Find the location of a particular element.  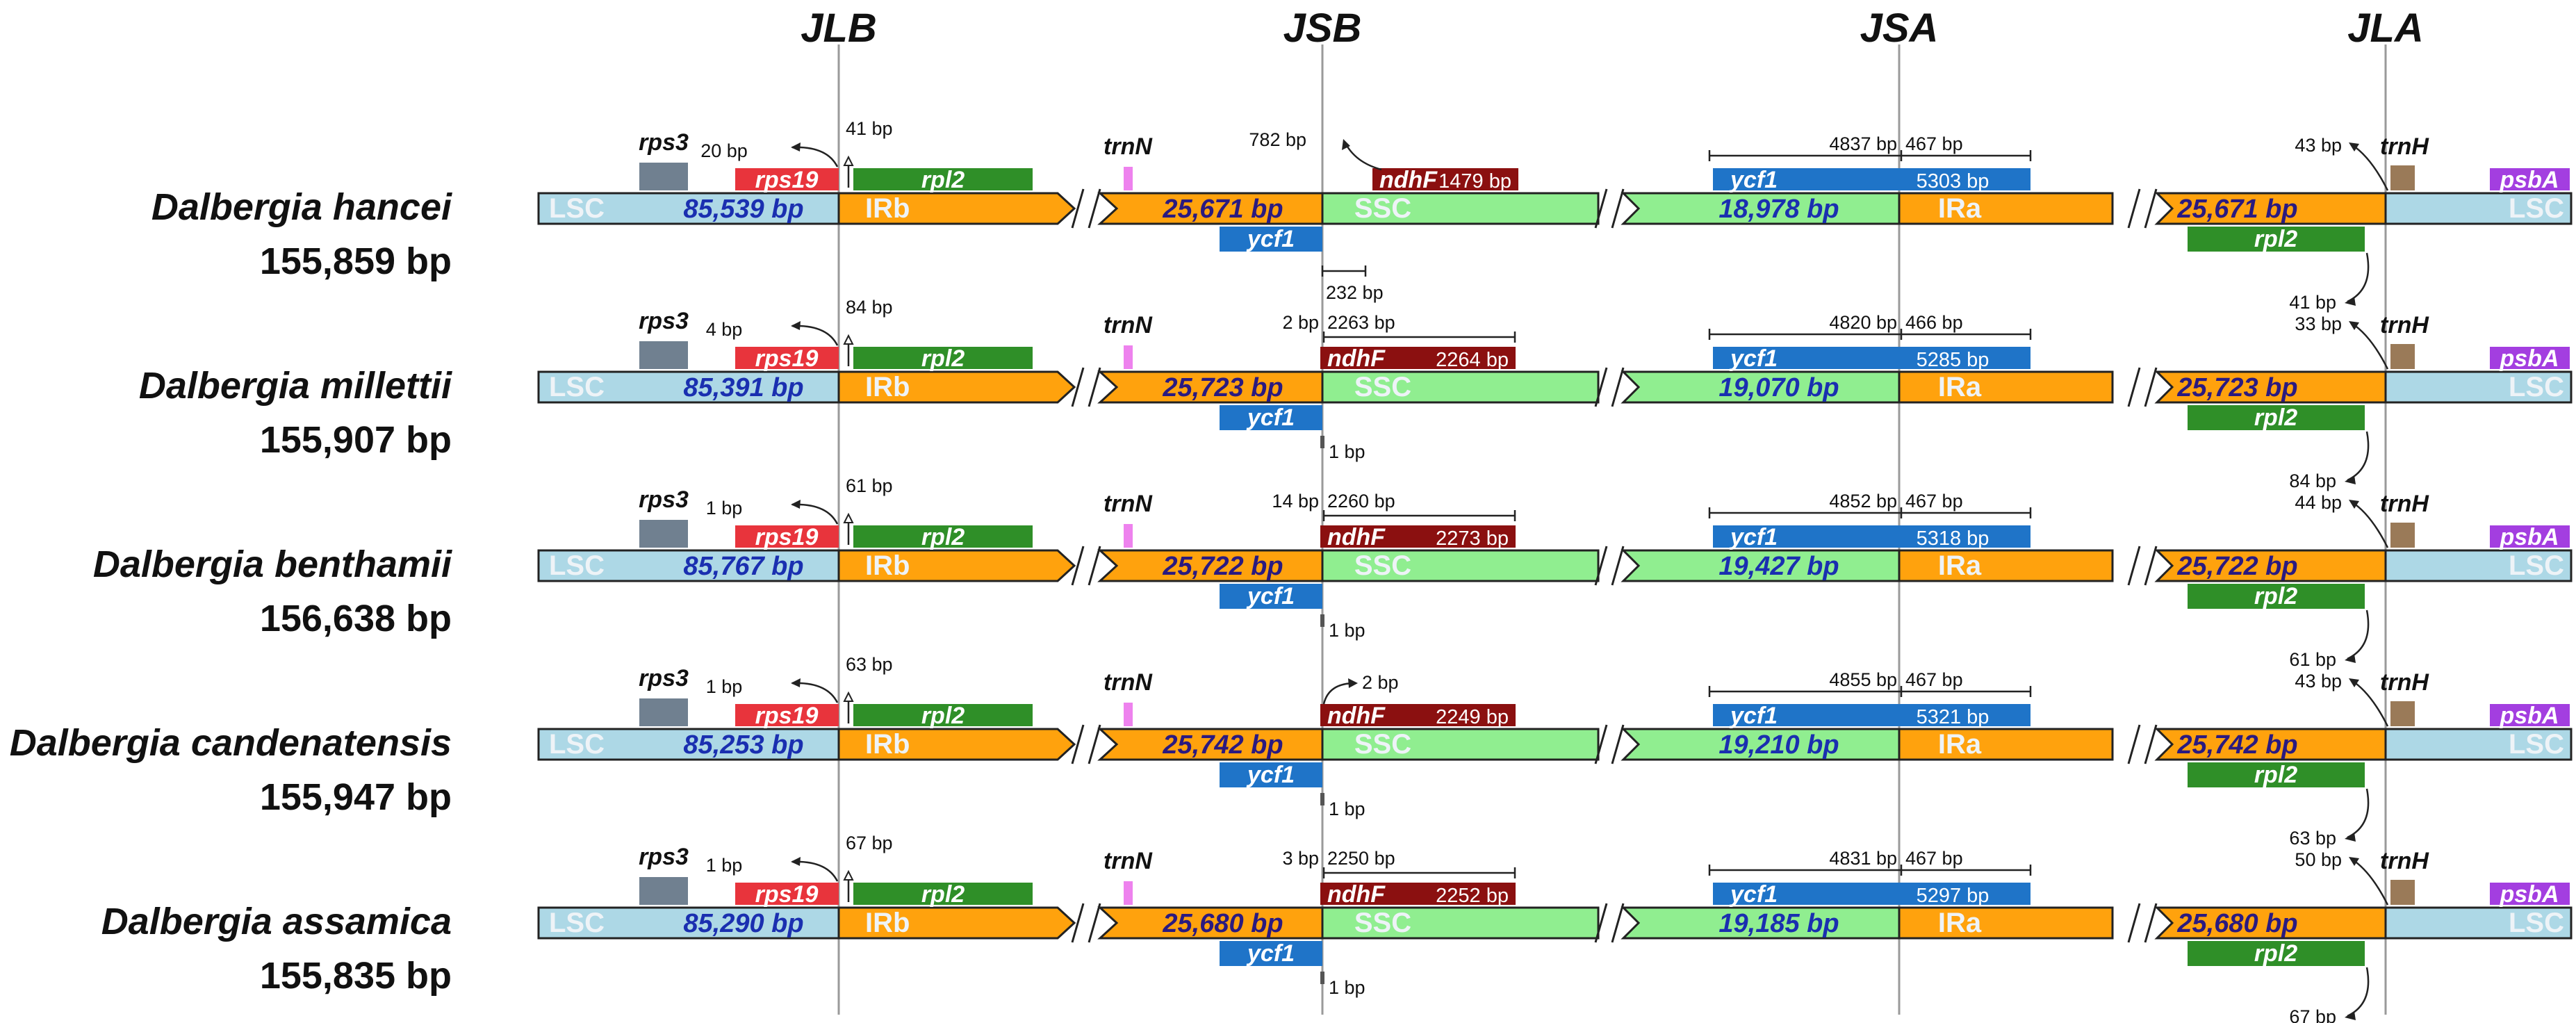

psbA-label: psbA is located at coordinates (2529, 716).